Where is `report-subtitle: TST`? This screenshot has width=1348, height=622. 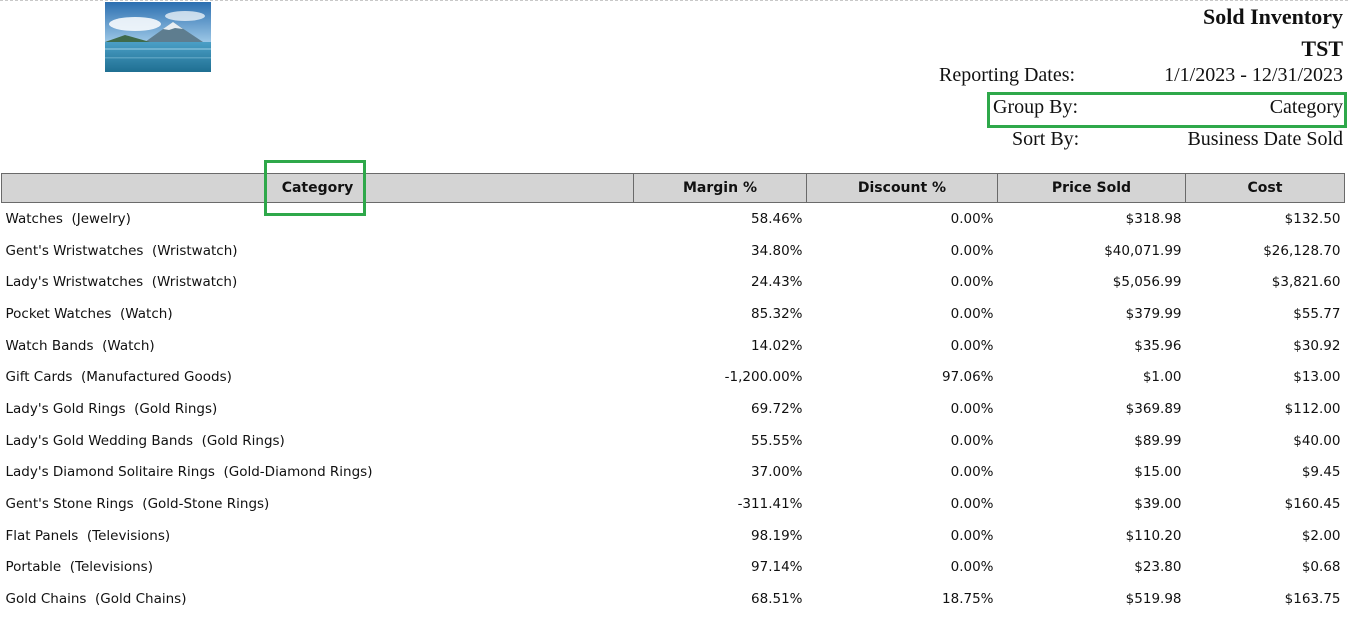
report-subtitle: TST is located at coordinates (1322, 48).